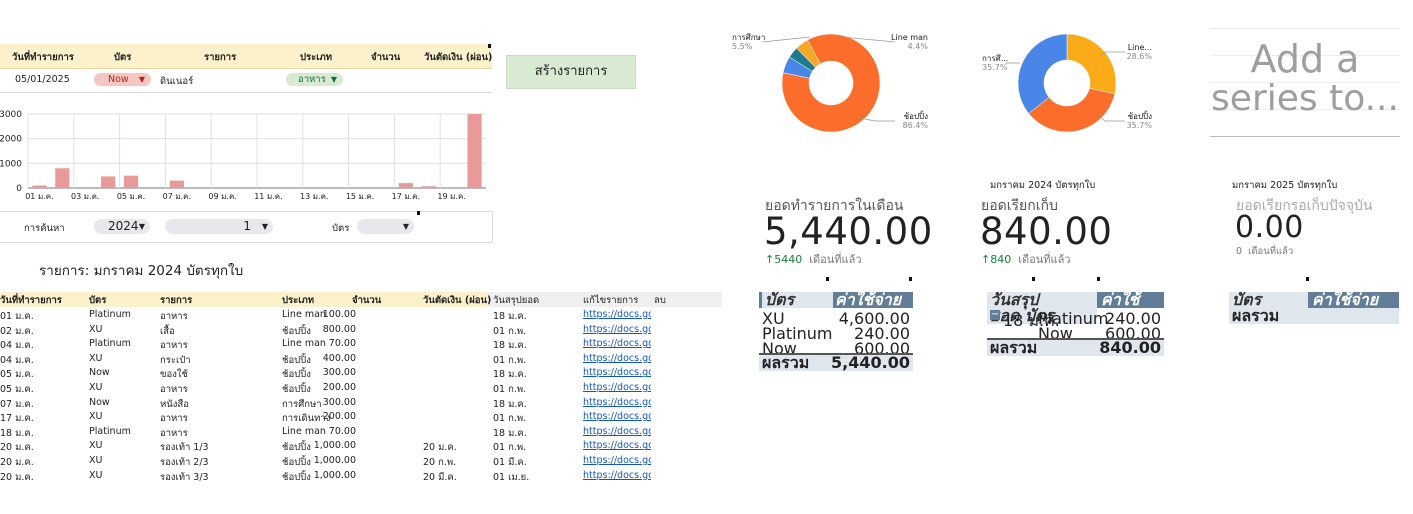 This screenshot has width=1413, height=514. I want to click on score2-title: ยอดเรียกเก็บ, so click(1019, 206).